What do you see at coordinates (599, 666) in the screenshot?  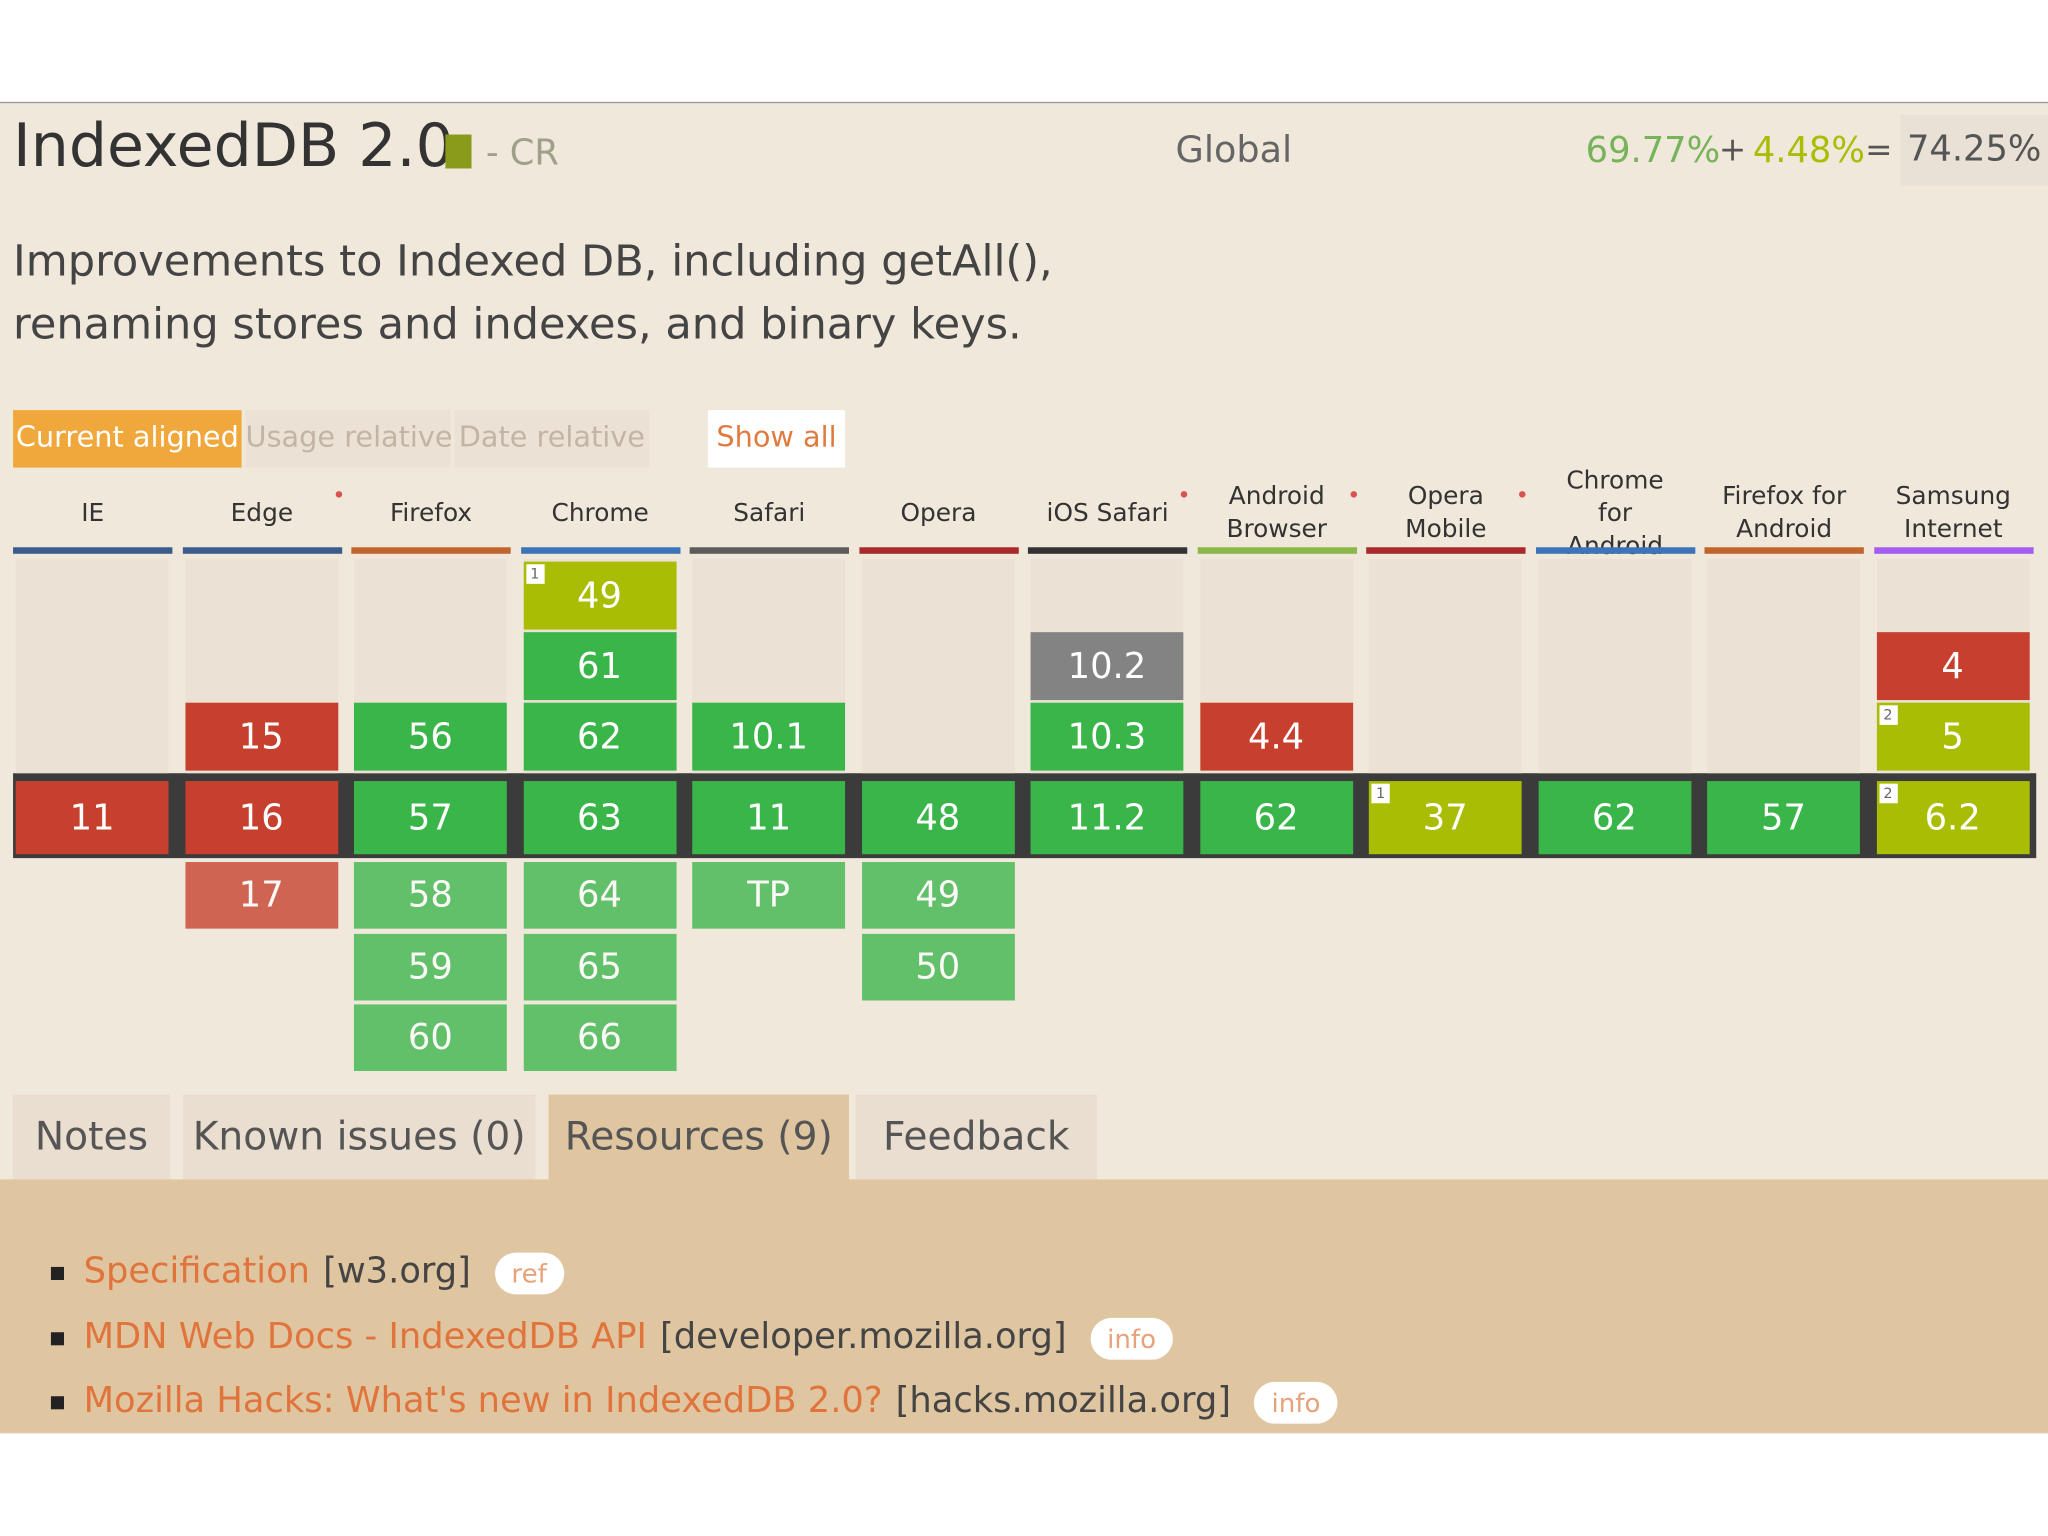 I see `version-cell: 61` at bounding box center [599, 666].